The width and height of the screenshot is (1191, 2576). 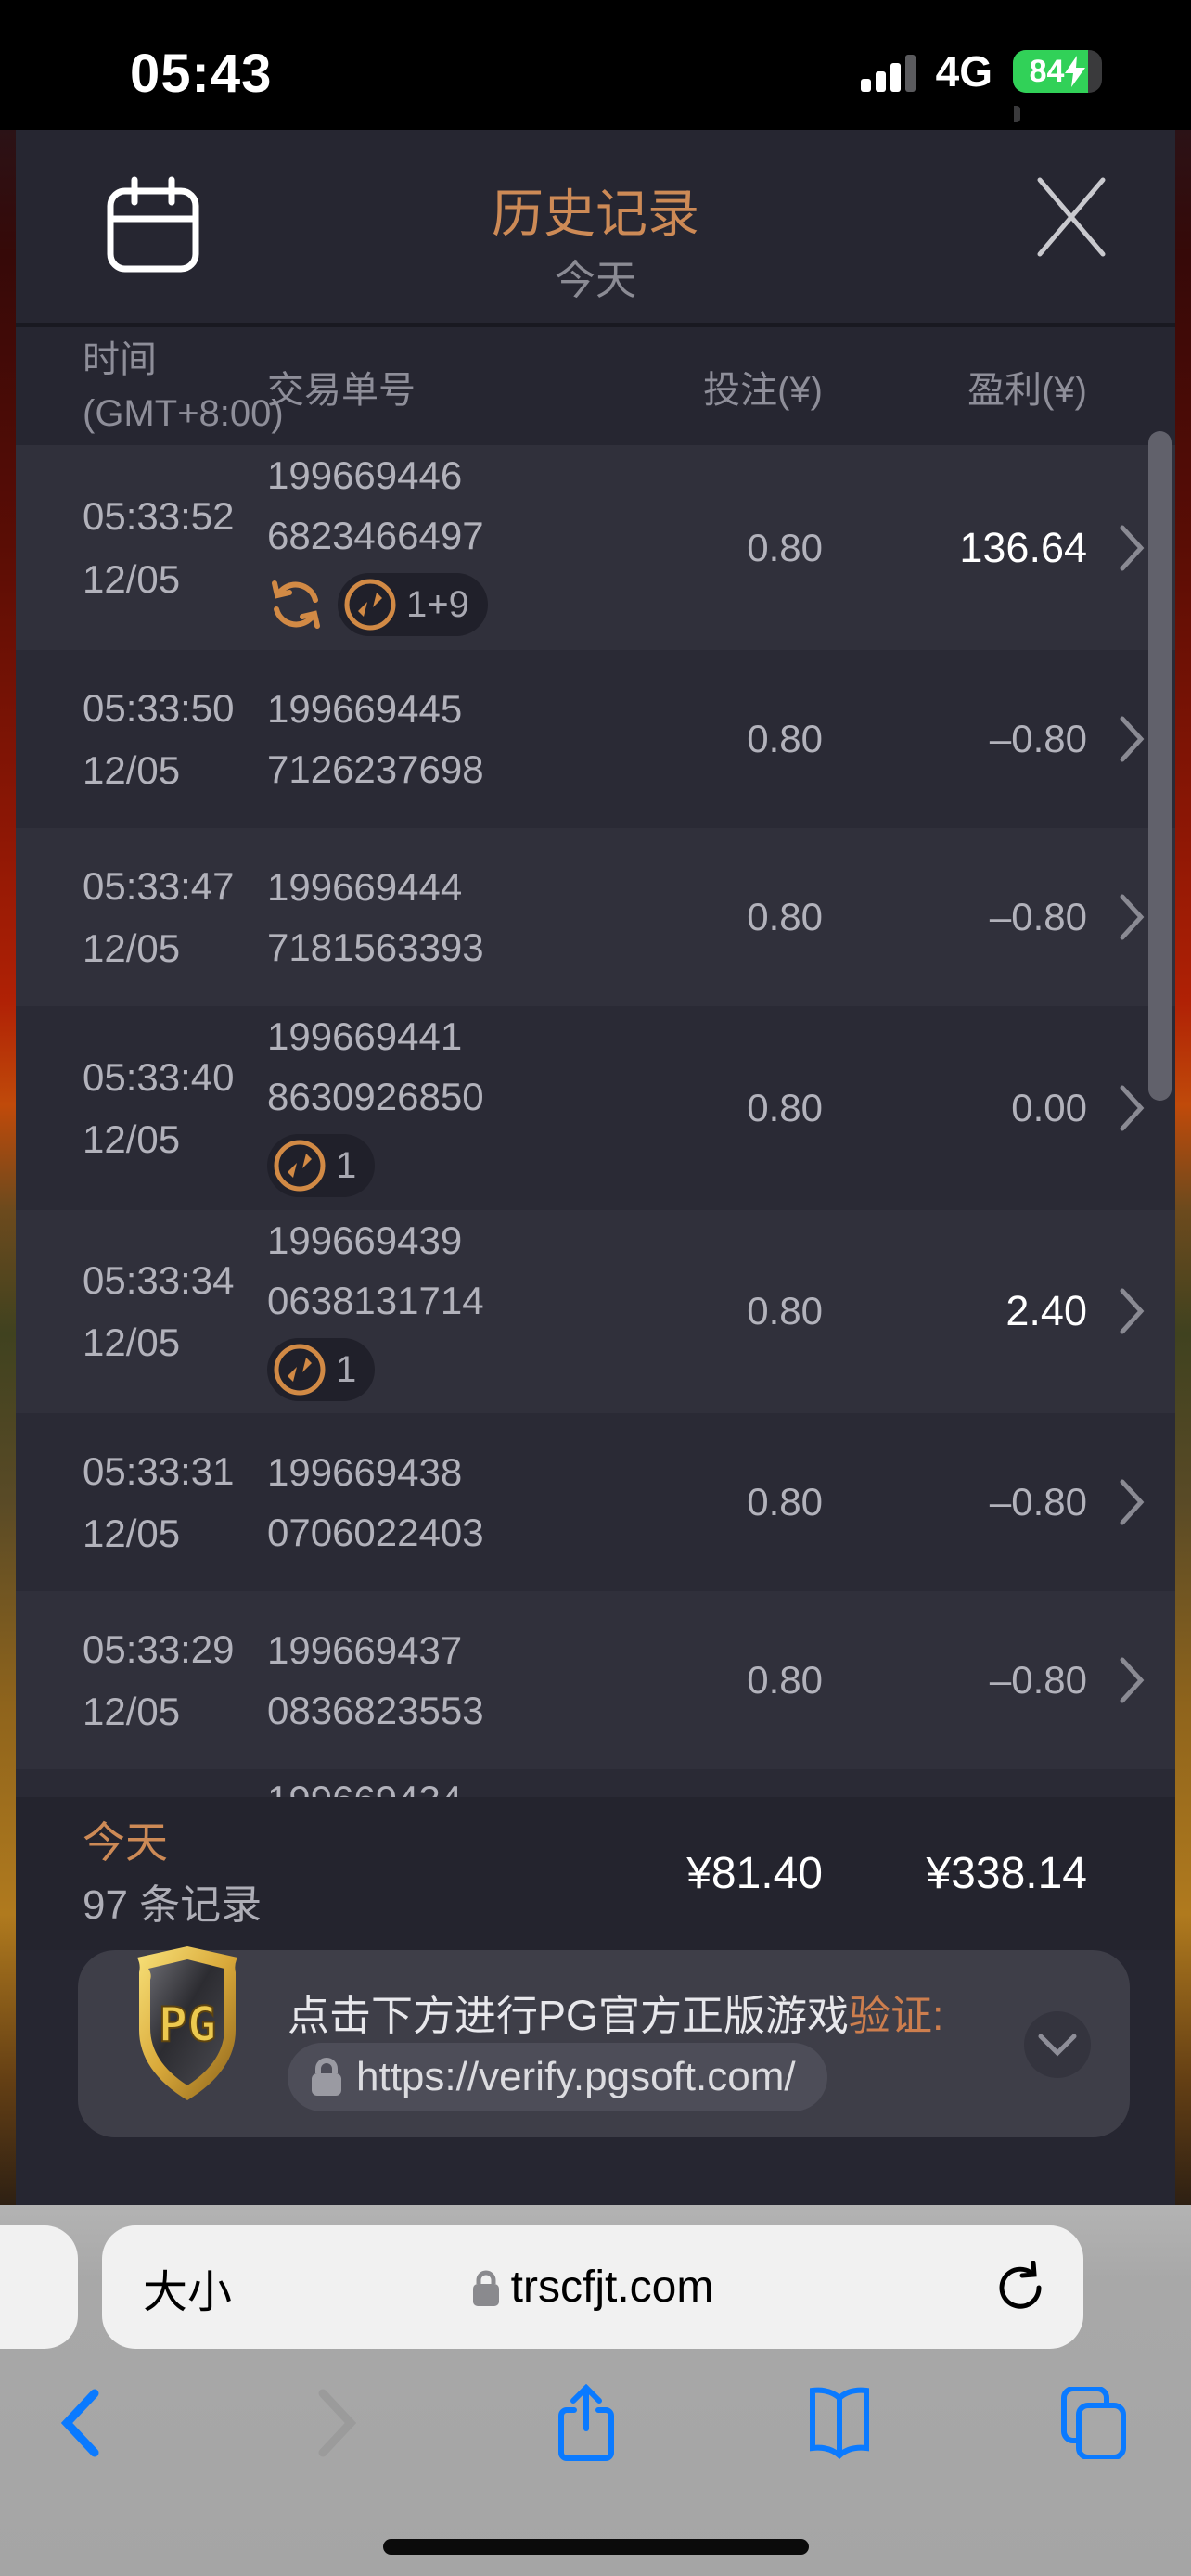 I want to click on row-profit: 0.00, so click(x=1049, y=1107).